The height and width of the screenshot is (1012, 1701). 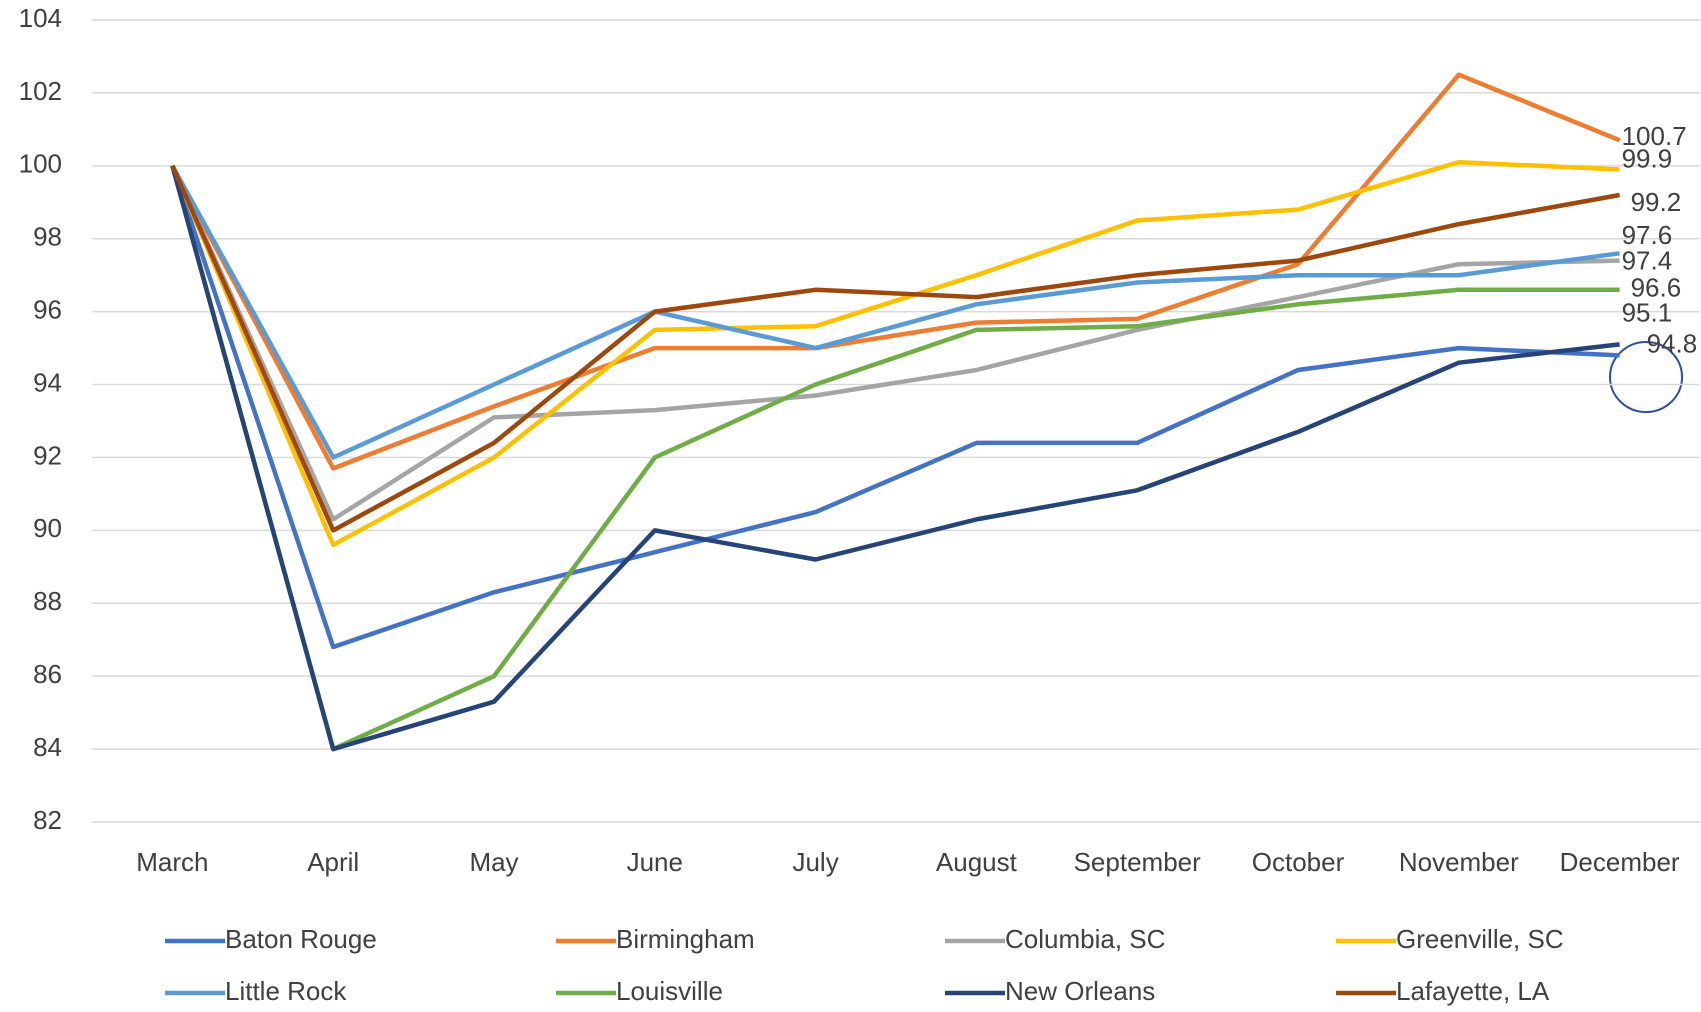 What do you see at coordinates (655, 862) in the screenshot?
I see `x-tick-label: June` at bounding box center [655, 862].